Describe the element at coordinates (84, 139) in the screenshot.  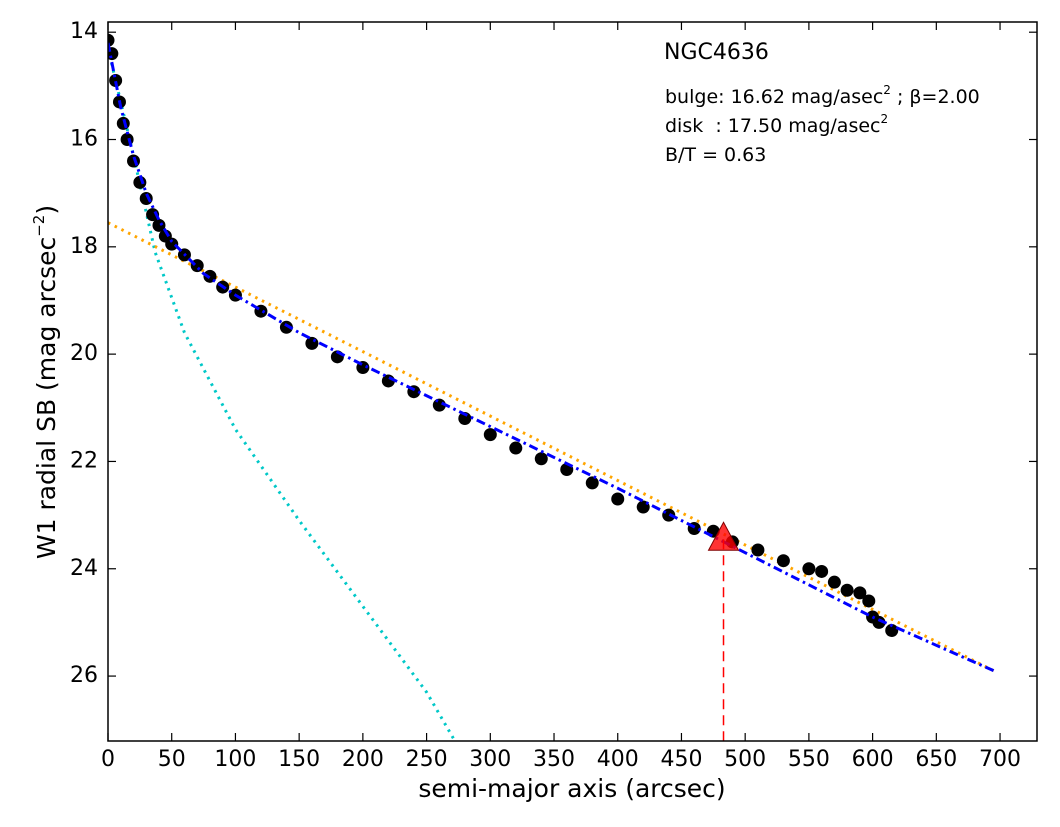
I see `y-tick-label: 16` at that location.